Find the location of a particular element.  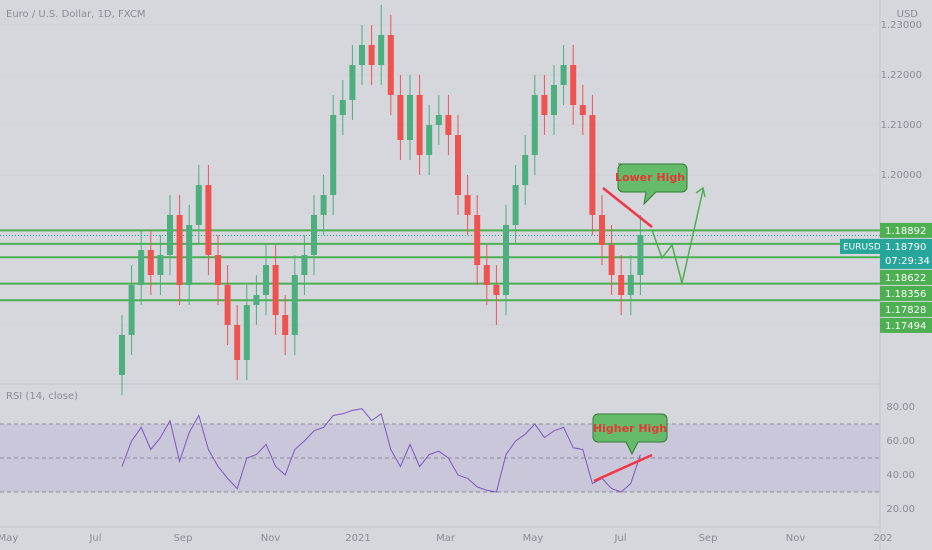

higher-high-text: Higher High is located at coordinates (630, 428).